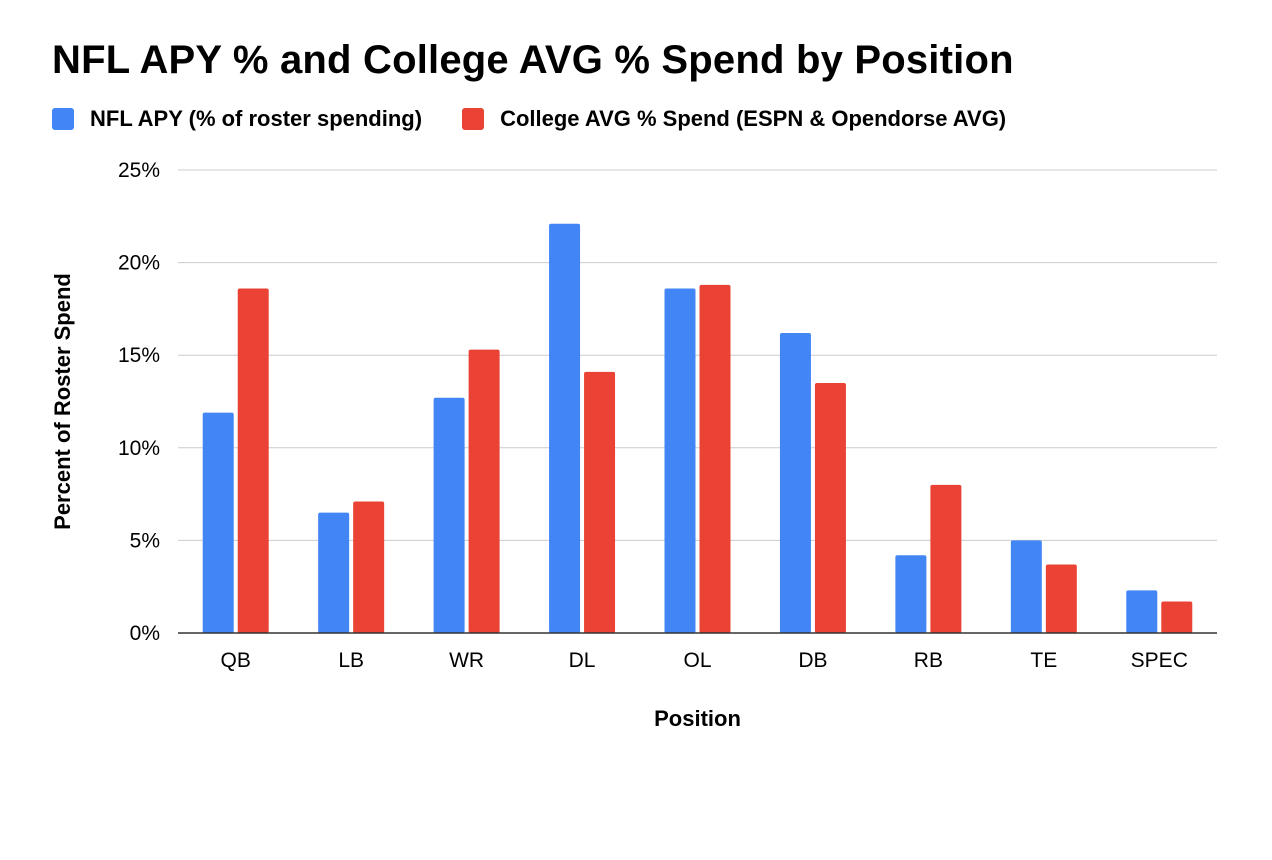 The height and width of the screenshot is (860, 1272). I want to click on x-tick-label-rb: RB, so click(928, 660).